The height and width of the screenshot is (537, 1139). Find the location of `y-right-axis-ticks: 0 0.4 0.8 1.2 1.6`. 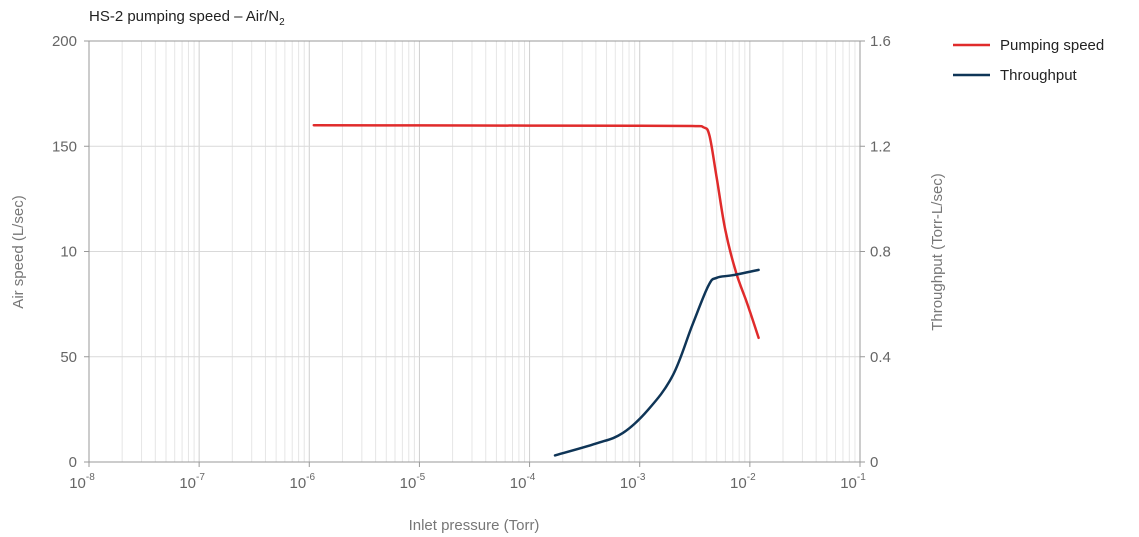

y-right-axis-ticks: 0 0.4 0.8 1.2 1.6 is located at coordinates (875, 252).